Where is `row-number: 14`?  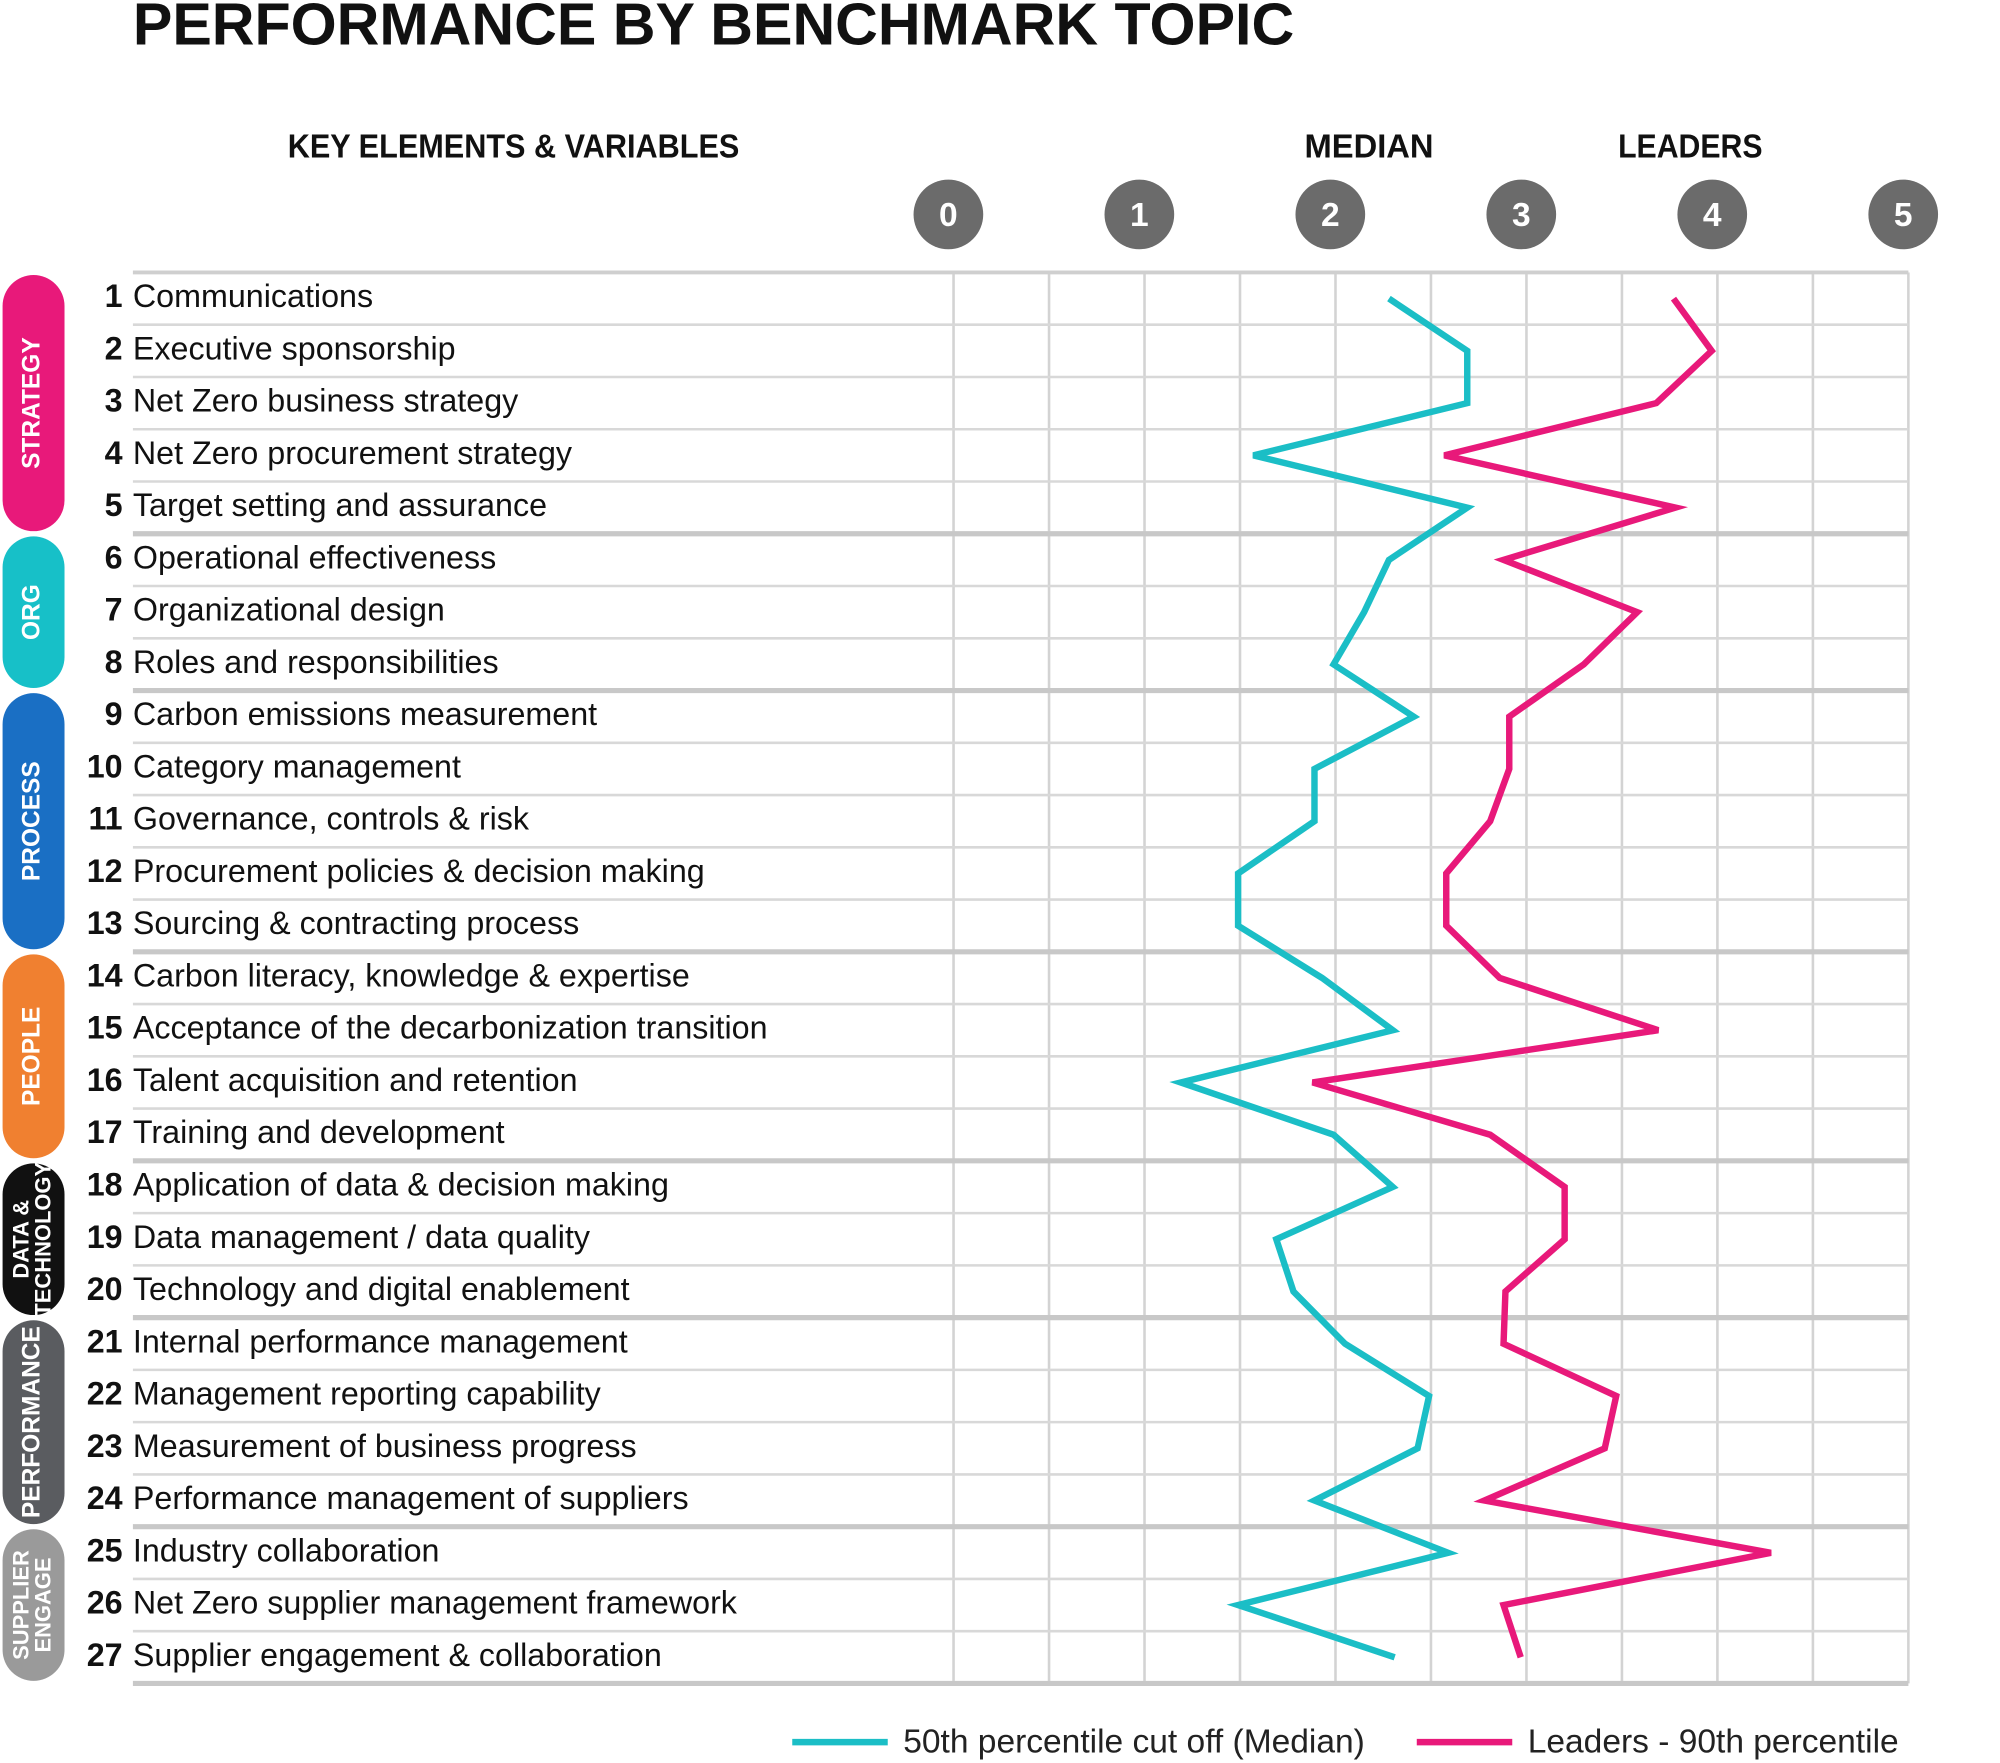 row-number: 14 is located at coordinates (105, 975).